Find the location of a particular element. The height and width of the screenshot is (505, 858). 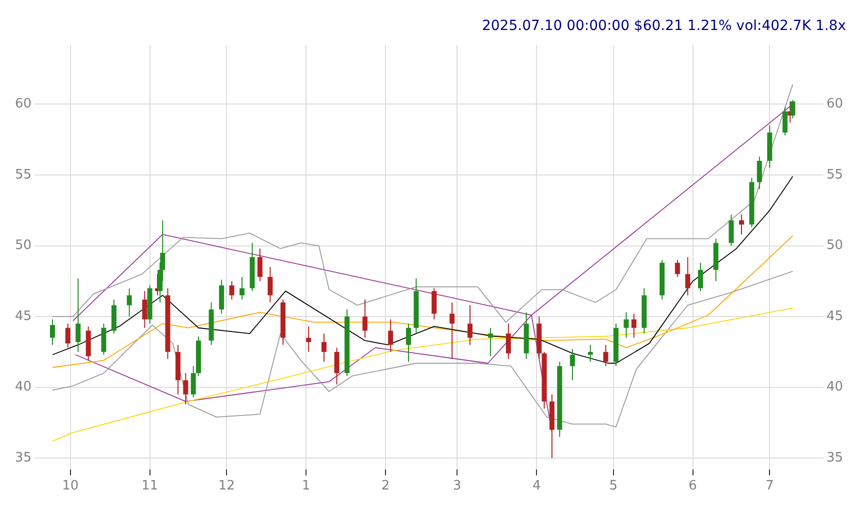

chart-title: 2025.07.10 00:00:00 $60.21 1.21% vol:402.7K 1.8x is located at coordinates (664, 26).